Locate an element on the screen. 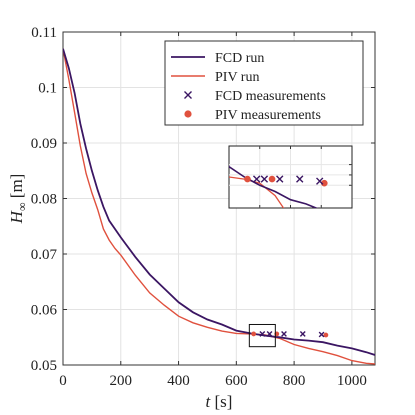  legend-fcd-run-label: FCD run is located at coordinates (239, 58).